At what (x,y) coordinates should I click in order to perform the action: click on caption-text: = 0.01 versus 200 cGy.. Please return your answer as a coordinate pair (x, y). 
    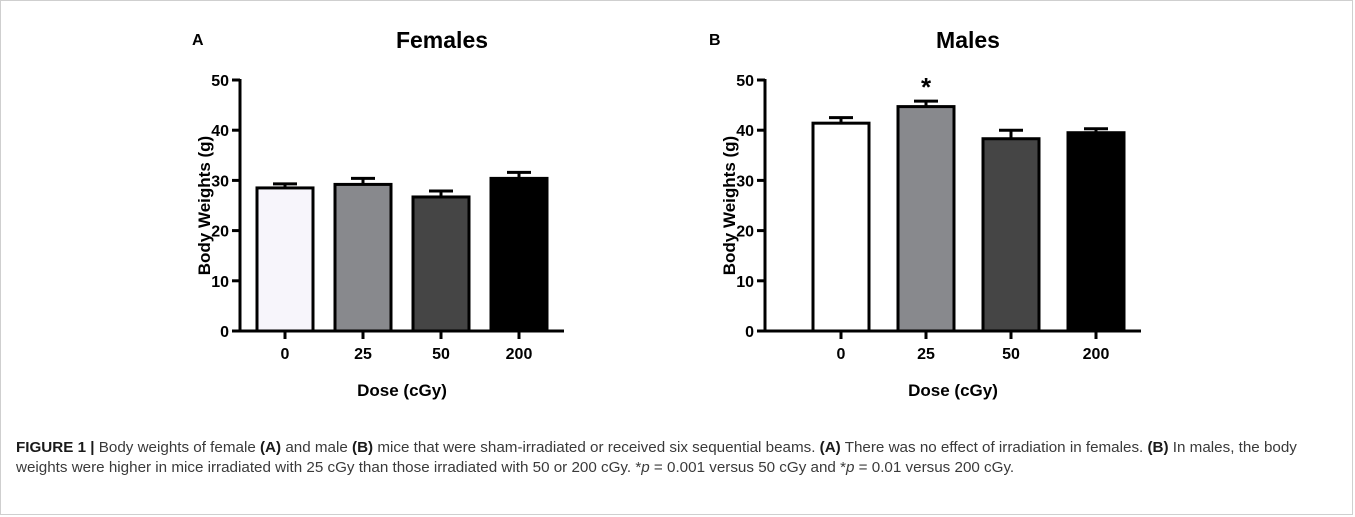
    Looking at the image, I should click on (934, 467).